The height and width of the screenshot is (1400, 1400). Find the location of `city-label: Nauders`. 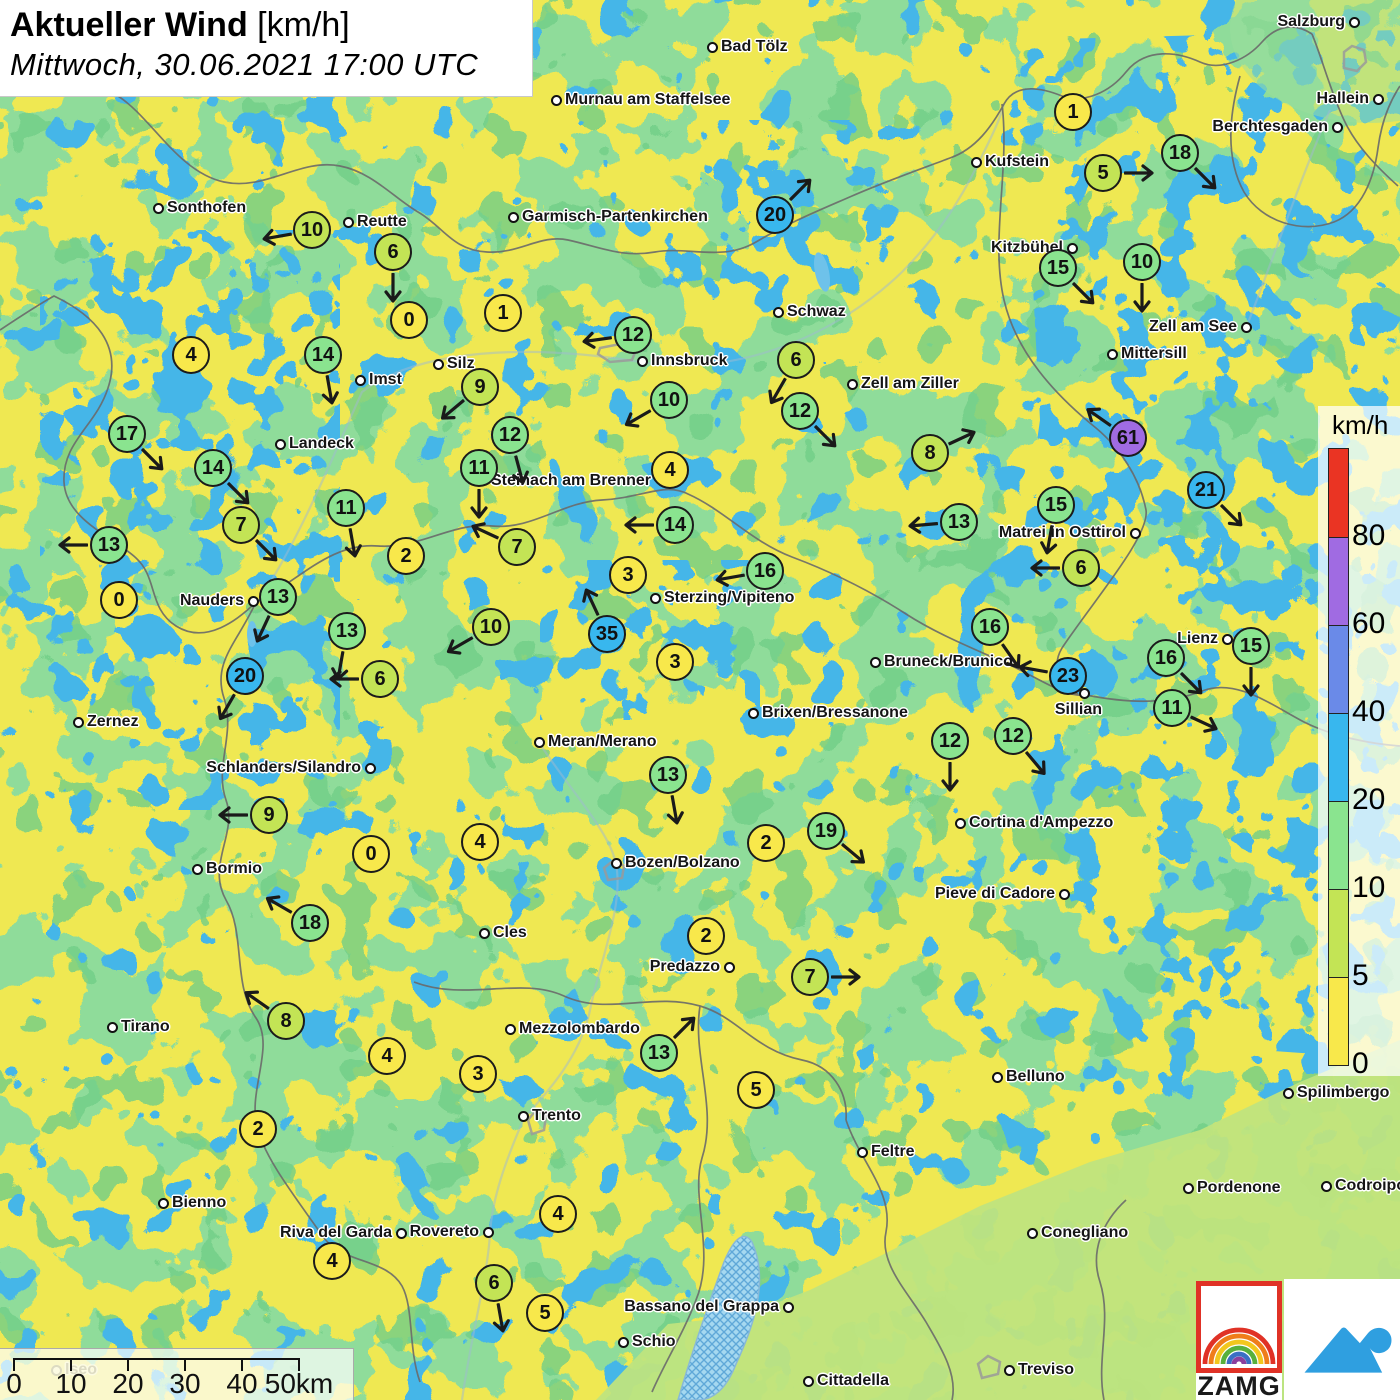

city-label: Nauders is located at coordinates (211, 600).